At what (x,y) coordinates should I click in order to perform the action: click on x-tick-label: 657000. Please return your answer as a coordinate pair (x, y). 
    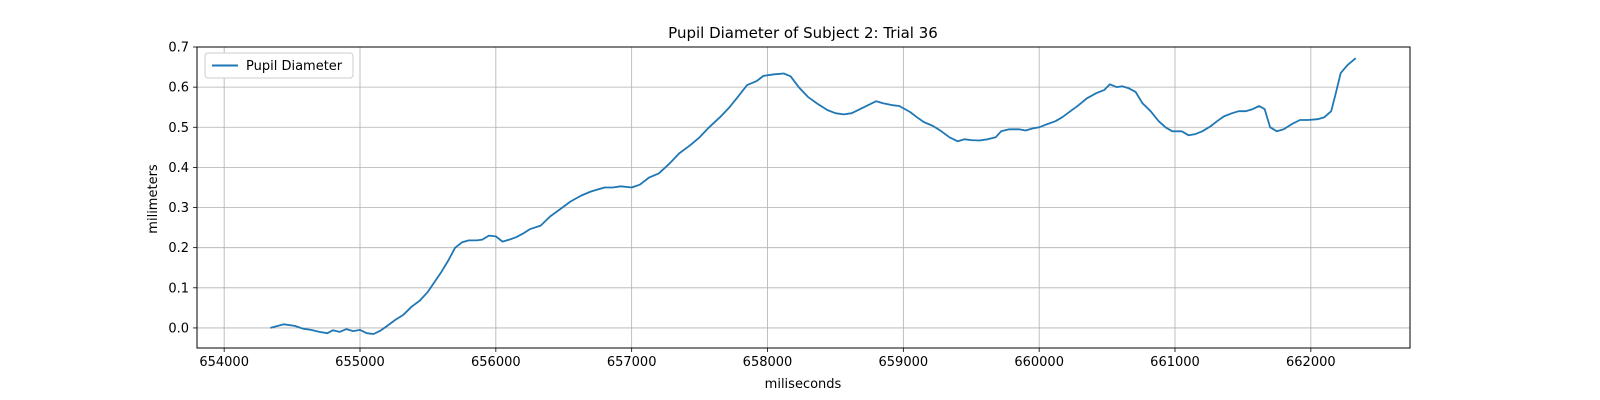
    Looking at the image, I should click on (632, 362).